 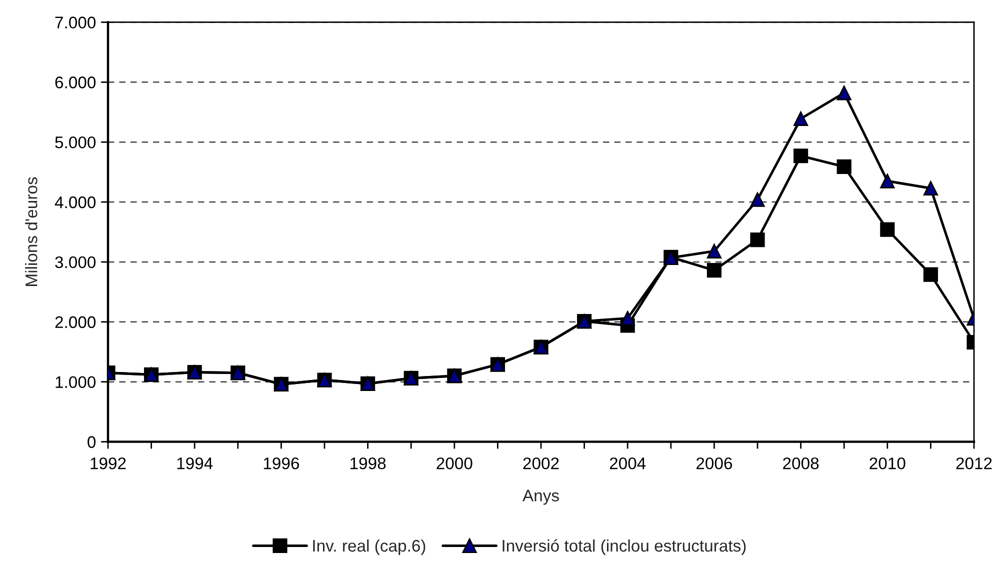 I want to click on x-tick-label: 2012, so click(x=974, y=463).